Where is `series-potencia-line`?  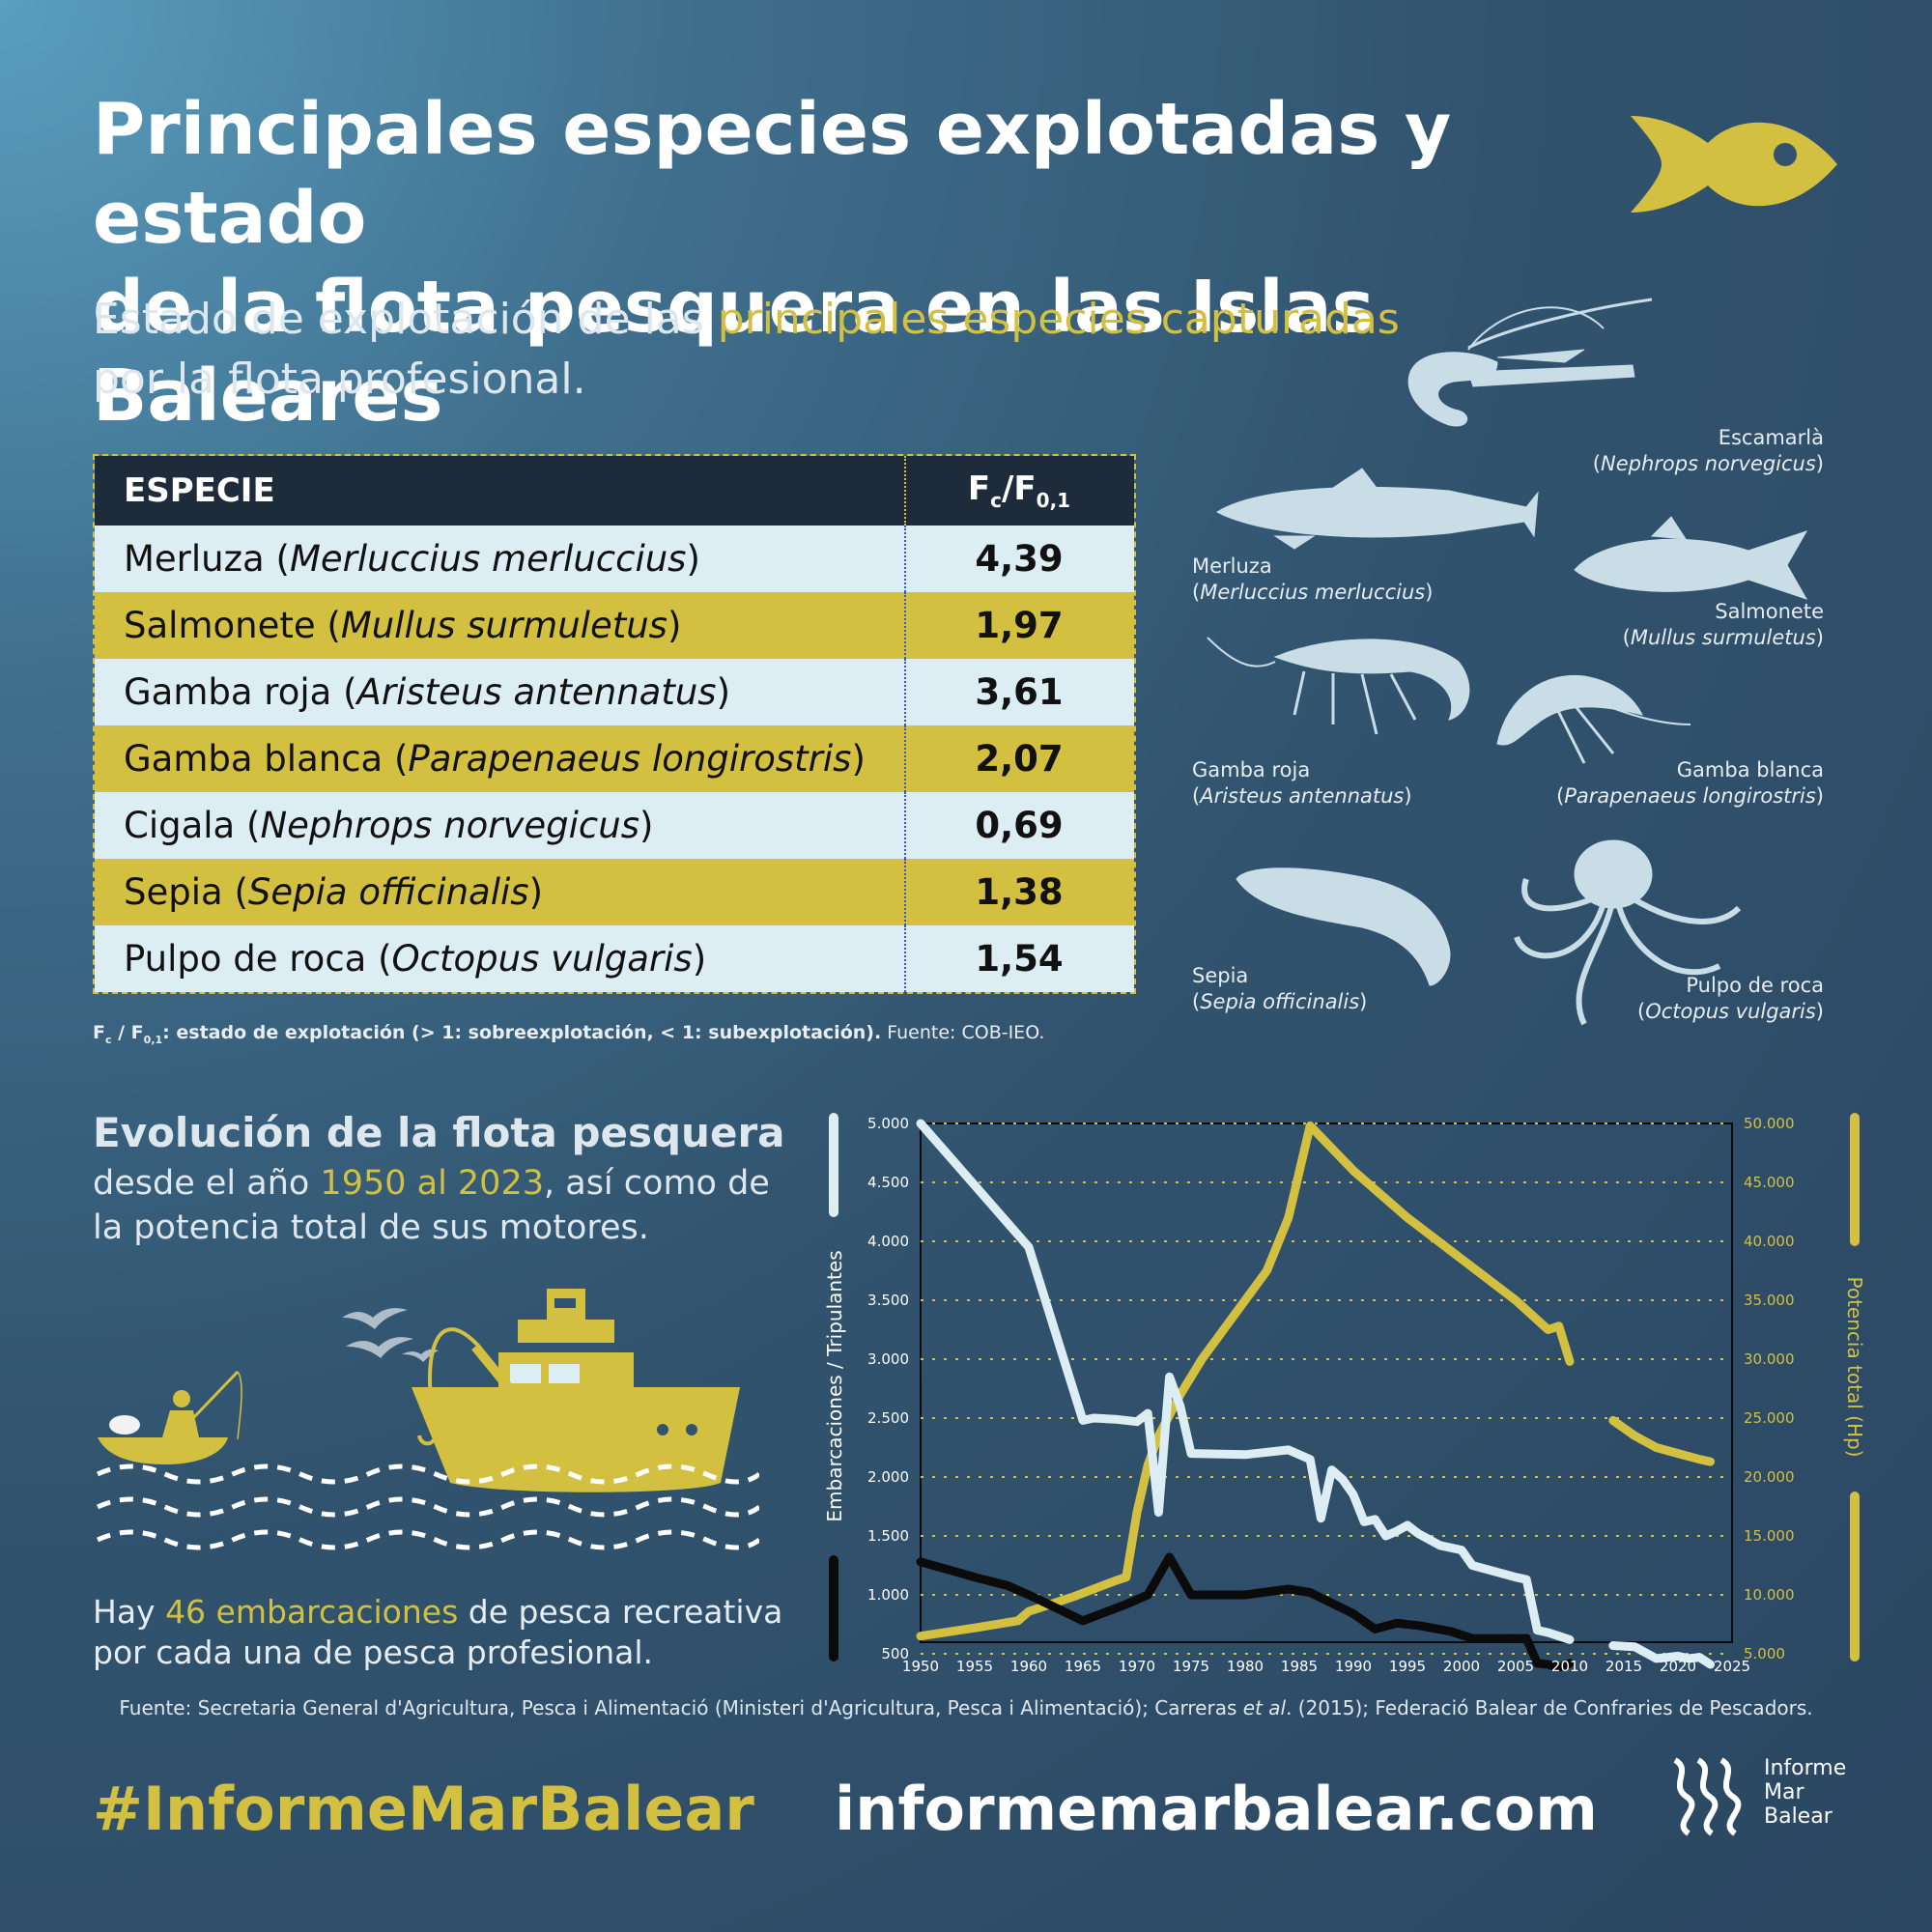 series-potencia-line is located at coordinates (1662, 1440).